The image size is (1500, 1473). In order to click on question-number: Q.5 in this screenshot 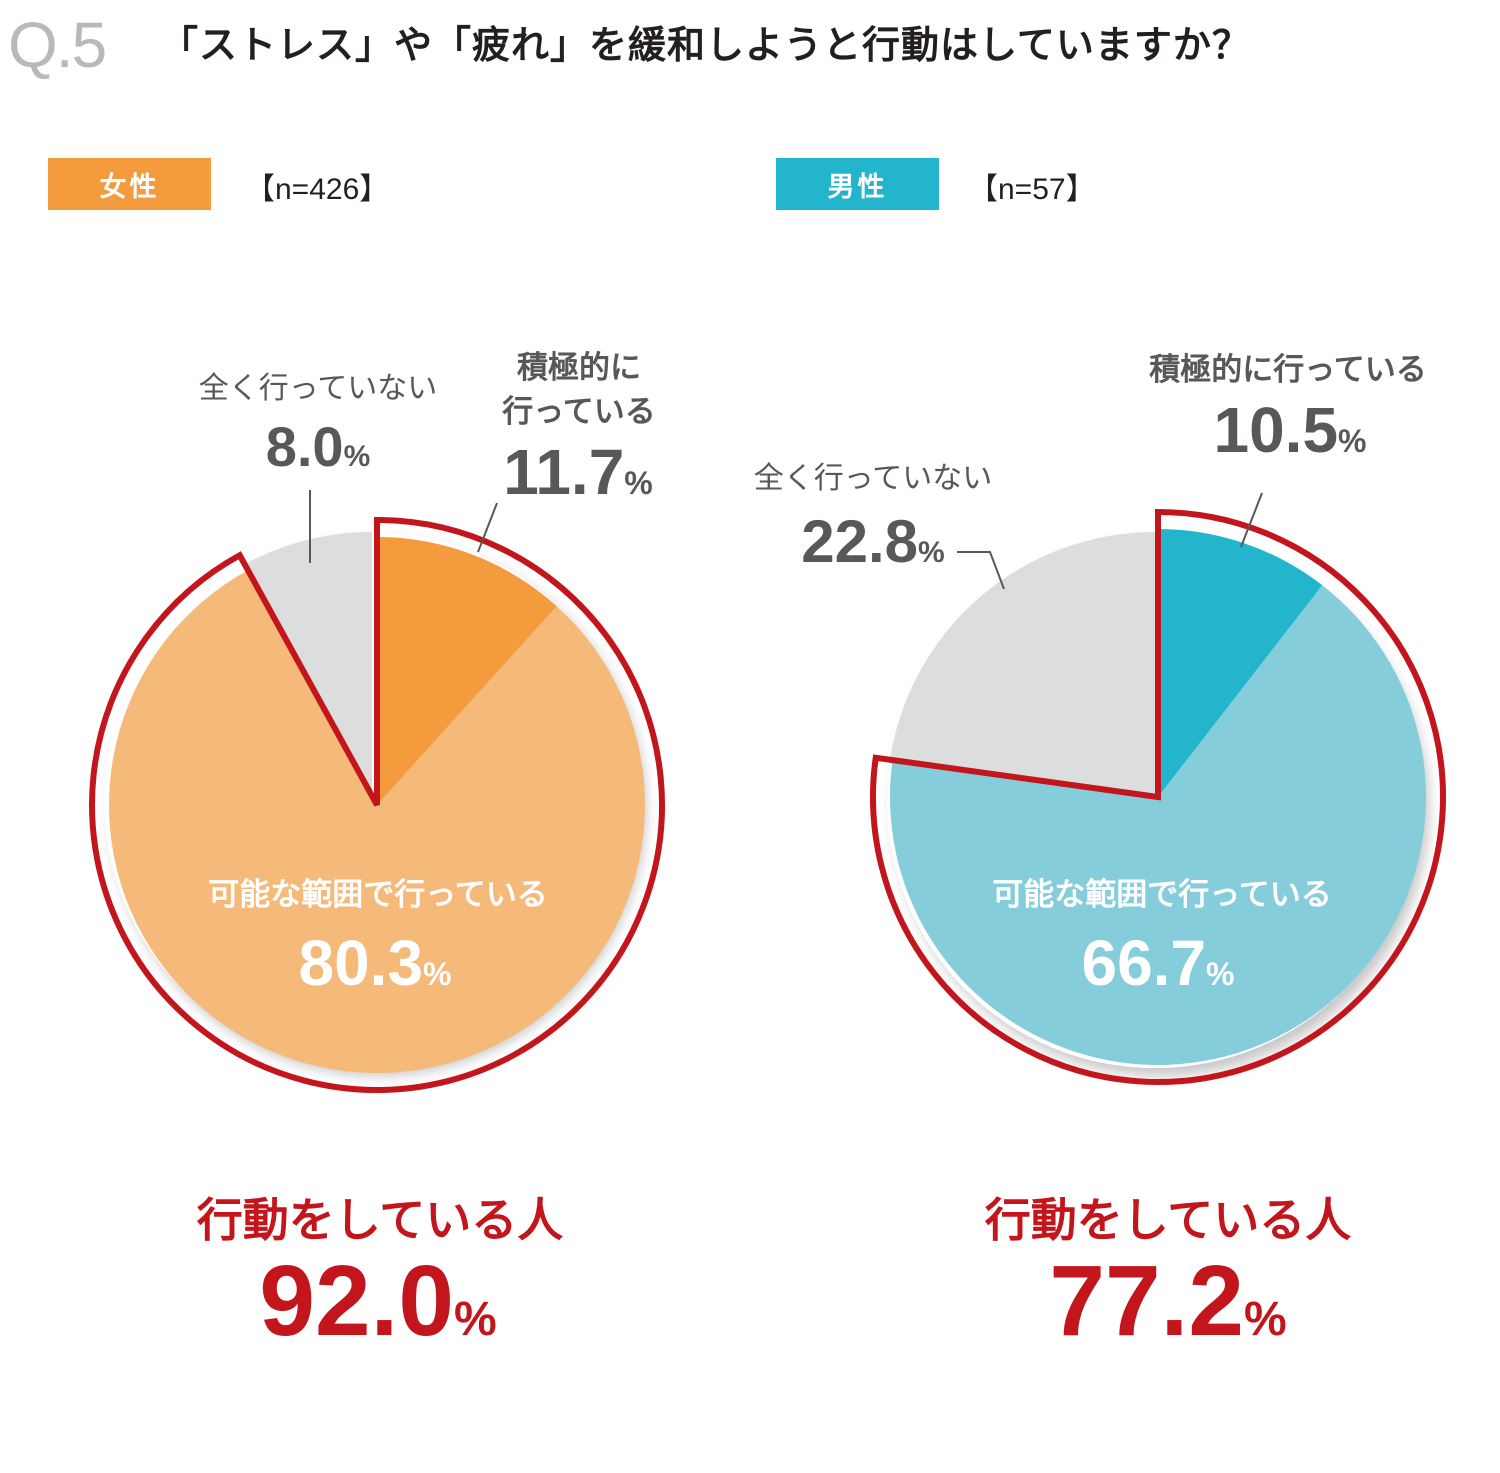, I will do `click(57, 45)`.